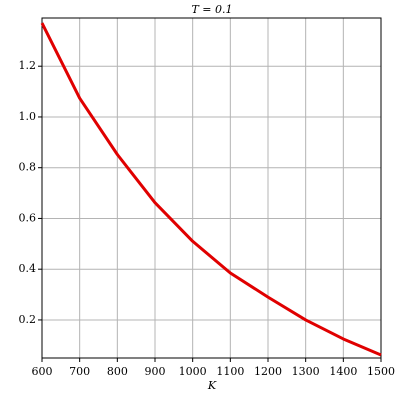 This screenshot has width=400, height=400. I want to click on y-tick-label: 1.0, so click(28, 116).